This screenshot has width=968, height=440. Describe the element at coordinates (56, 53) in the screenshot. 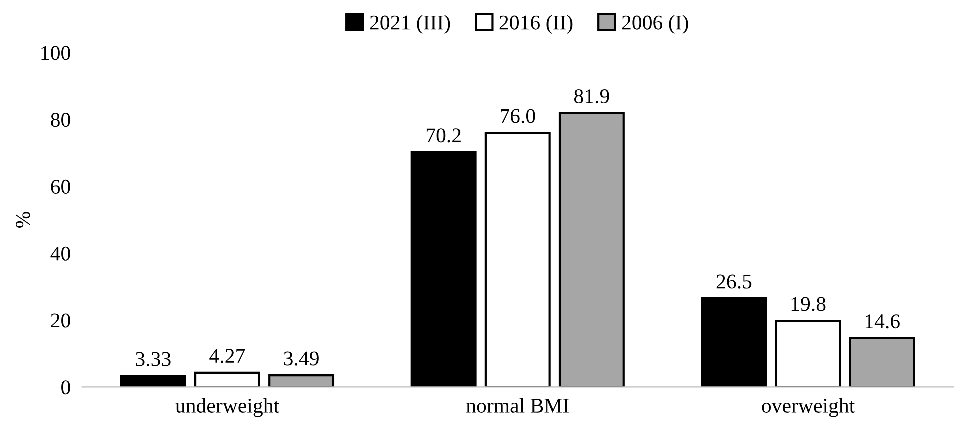

I see `y-tick-label: 100` at that location.